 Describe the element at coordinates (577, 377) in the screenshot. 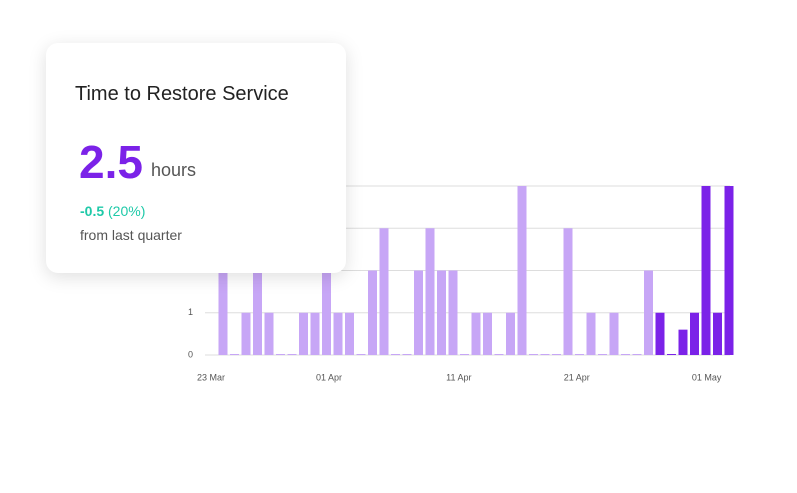

I see `x-tick-label: 21 Apr` at that location.